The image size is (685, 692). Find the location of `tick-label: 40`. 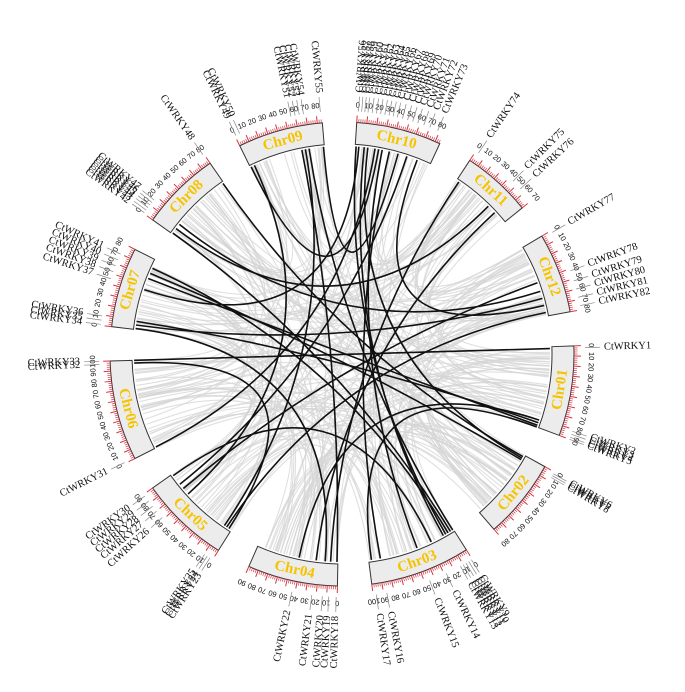

tick-label: 40 is located at coordinates (589, 389).